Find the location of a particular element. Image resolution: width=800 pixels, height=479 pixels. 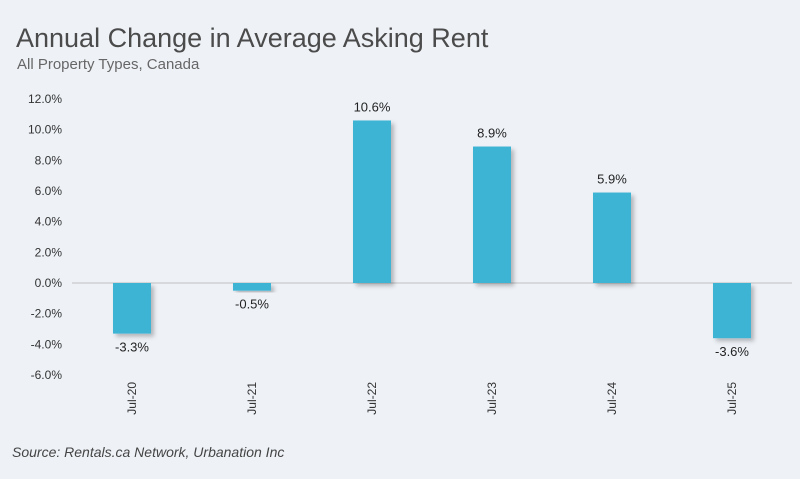

x-tick-label: Jul-22 is located at coordinates (372, 398).